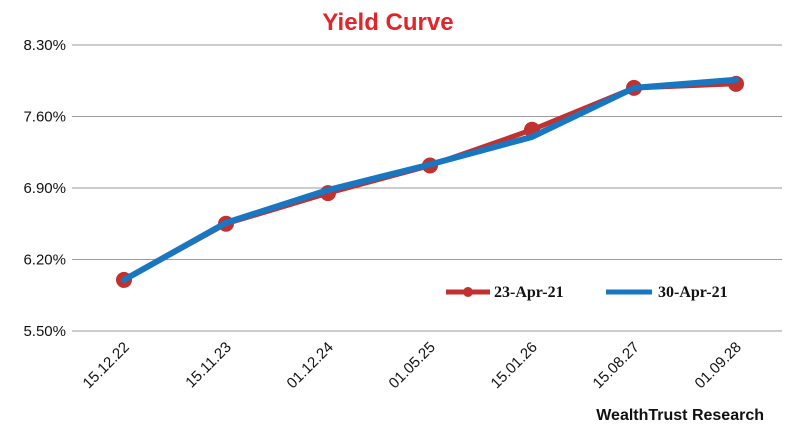  Describe the element at coordinates (693, 292) in the screenshot. I see `legend-label-series-2: 30-Apr-21` at that location.